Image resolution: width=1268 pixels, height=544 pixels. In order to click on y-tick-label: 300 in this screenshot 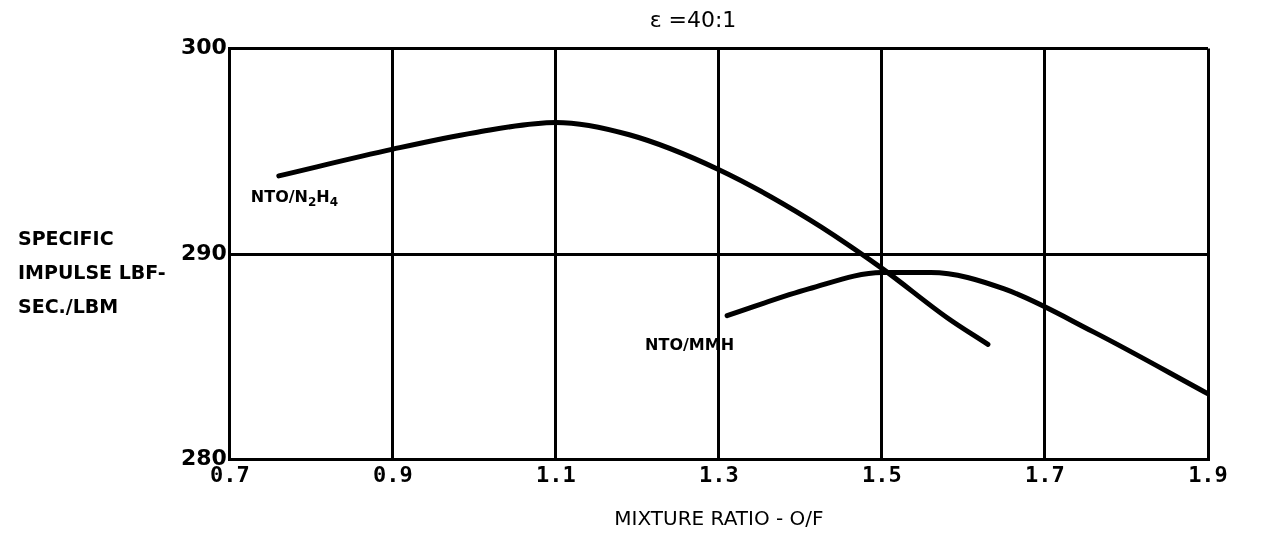, I will do `click(203, 47)`.